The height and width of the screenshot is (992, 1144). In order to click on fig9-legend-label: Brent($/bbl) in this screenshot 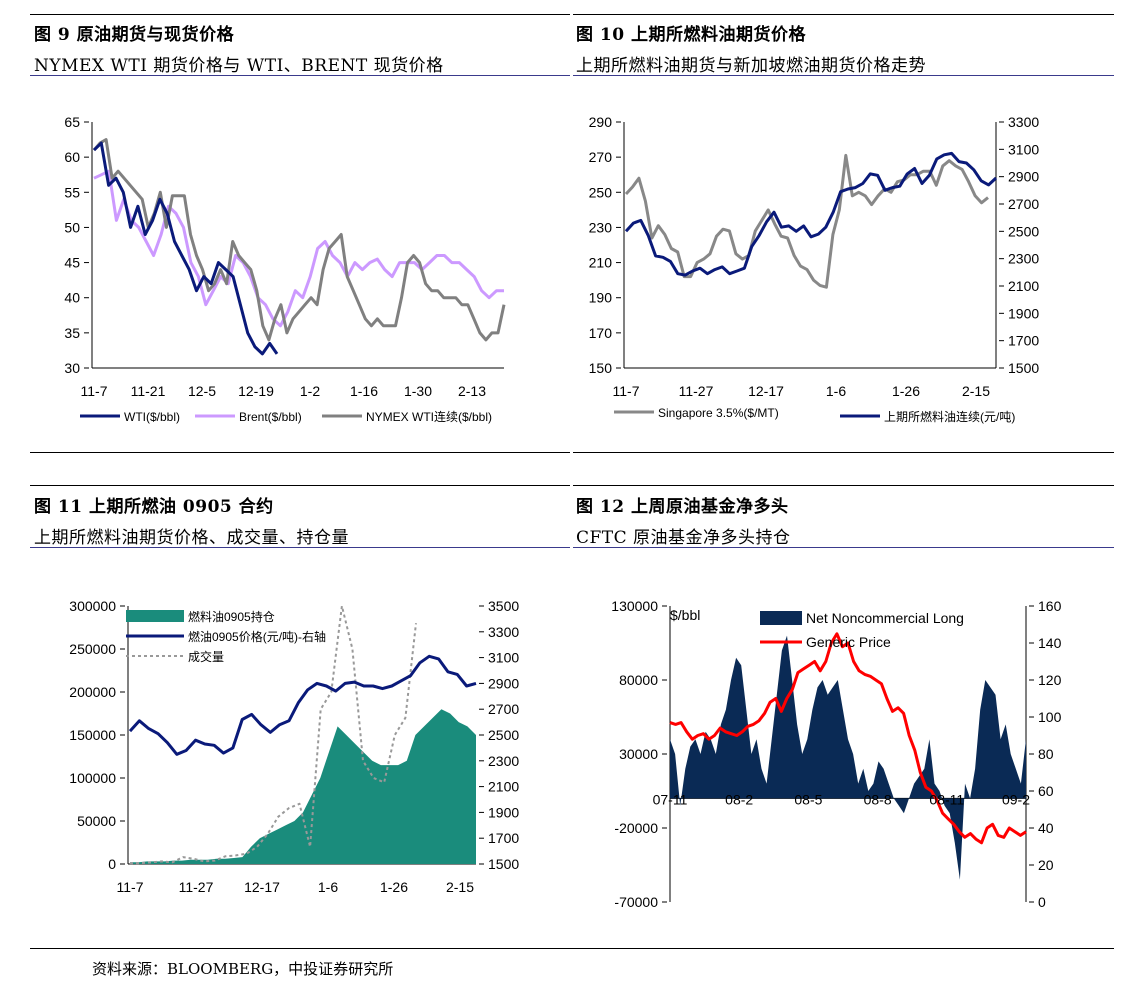, I will do `click(270, 417)`.